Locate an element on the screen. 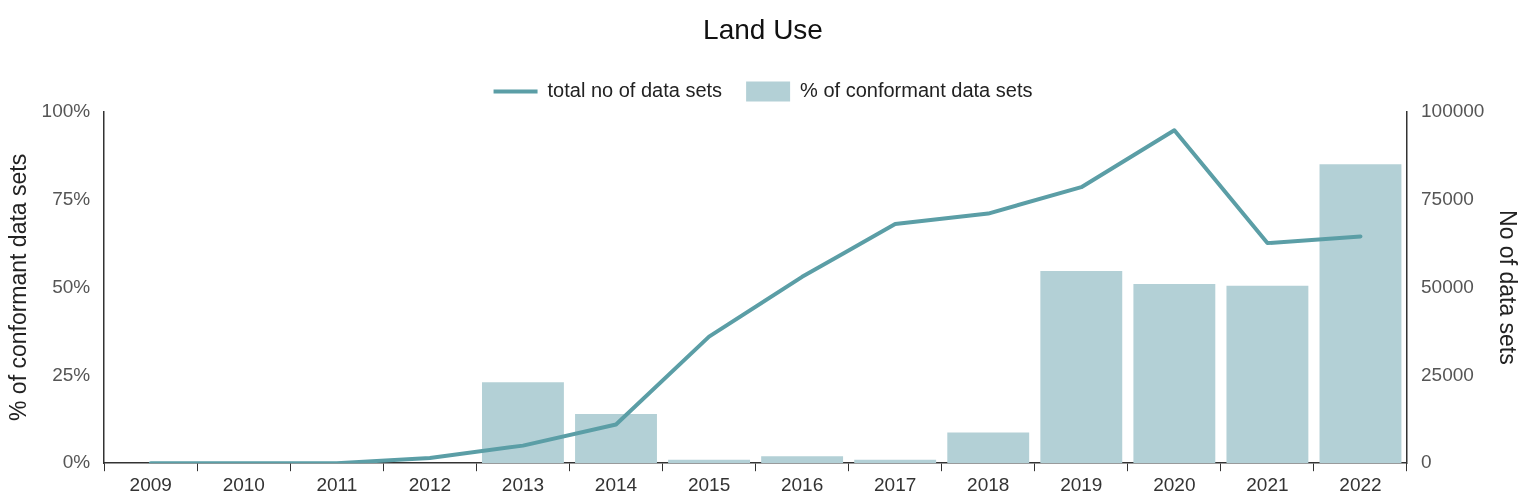 The width and height of the screenshot is (1532, 504). x-tick-label: 2009 is located at coordinates (150, 484).